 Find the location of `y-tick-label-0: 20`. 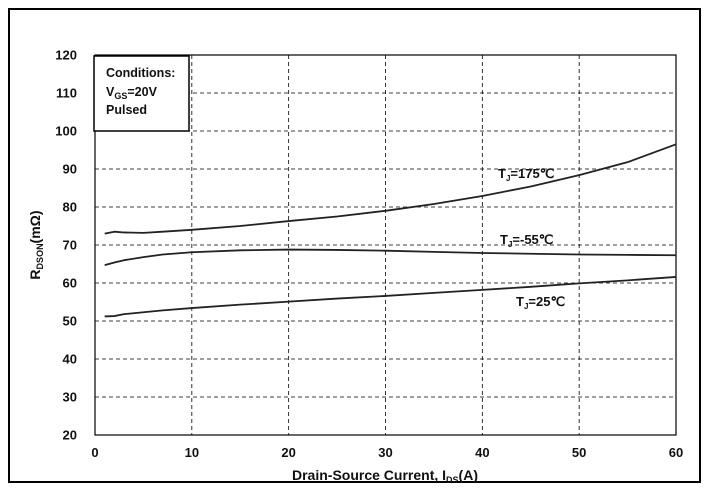

y-tick-label-0: 20 is located at coordinates (70, 435).